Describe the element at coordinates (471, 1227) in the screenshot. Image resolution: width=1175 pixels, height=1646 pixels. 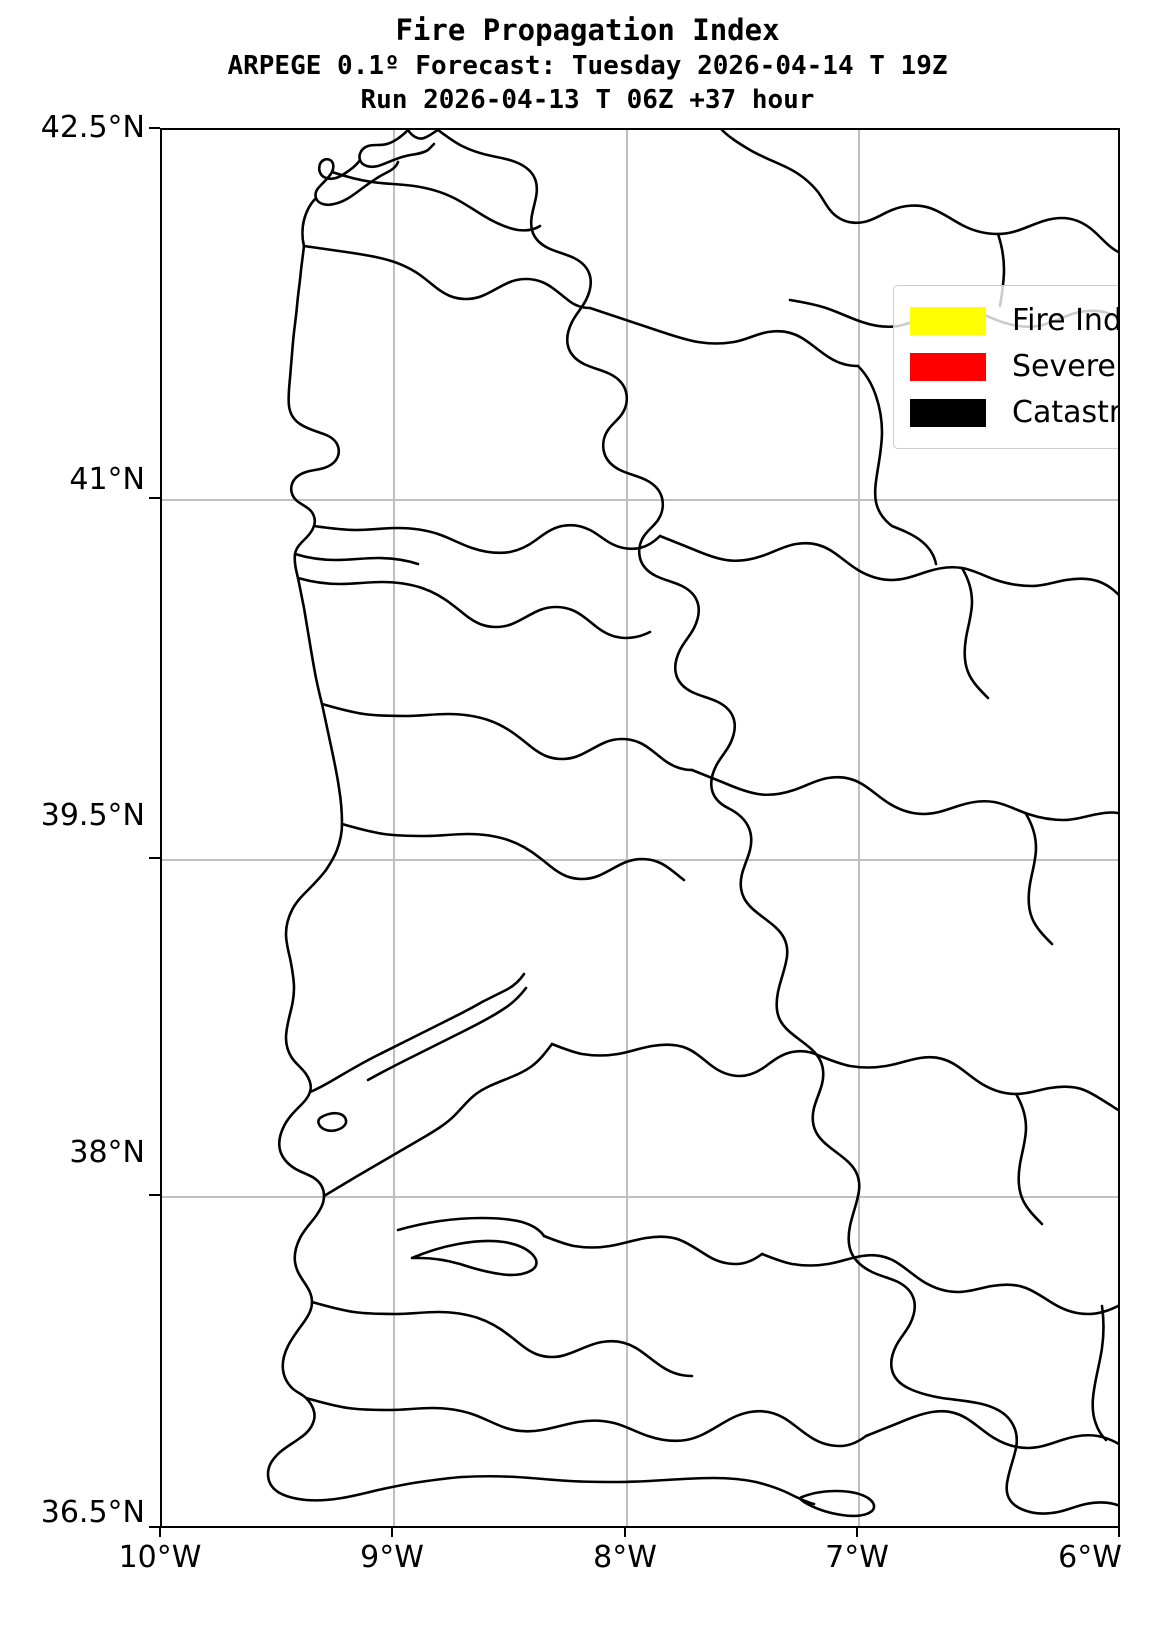
I see `sado-estuary` at that location.